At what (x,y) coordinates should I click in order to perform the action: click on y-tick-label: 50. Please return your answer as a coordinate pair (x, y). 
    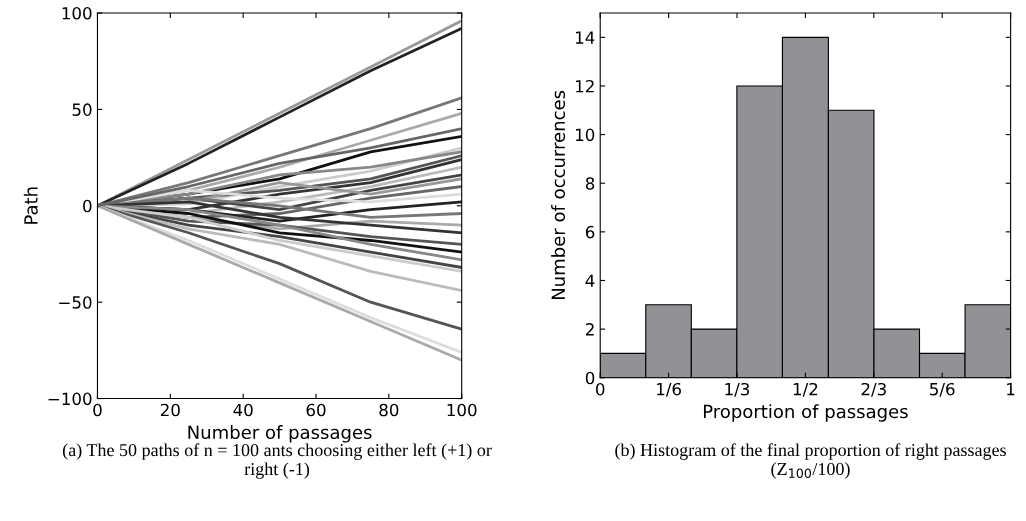
    Looking at the image, I should click on (82, 109).